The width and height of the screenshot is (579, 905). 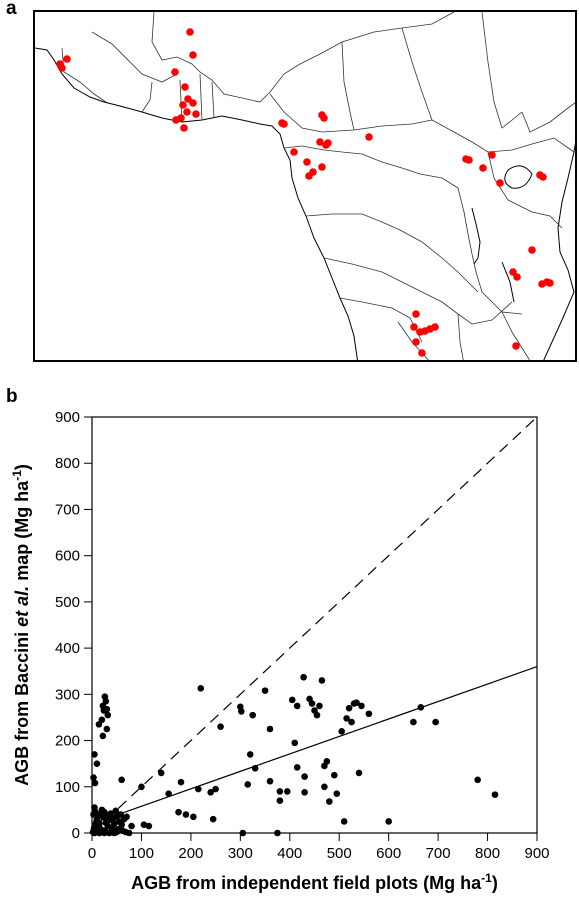 I want to click on panel-a-label: a, so click(x=11, y=9).